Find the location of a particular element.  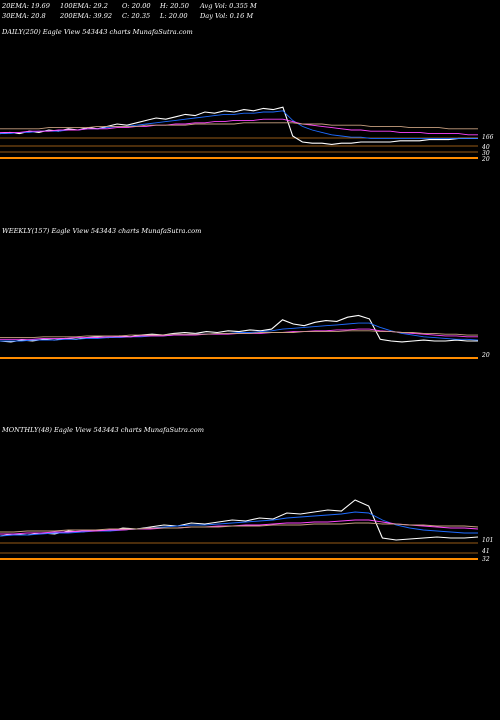

day-vol-value: Day Vol: 0.16 M is located at coordinates (227, 16).